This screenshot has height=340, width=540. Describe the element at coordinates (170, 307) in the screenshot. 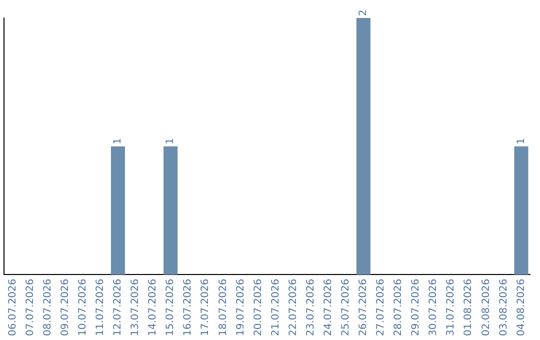

I see `x-tick-label: 15.07.2026` at that location.